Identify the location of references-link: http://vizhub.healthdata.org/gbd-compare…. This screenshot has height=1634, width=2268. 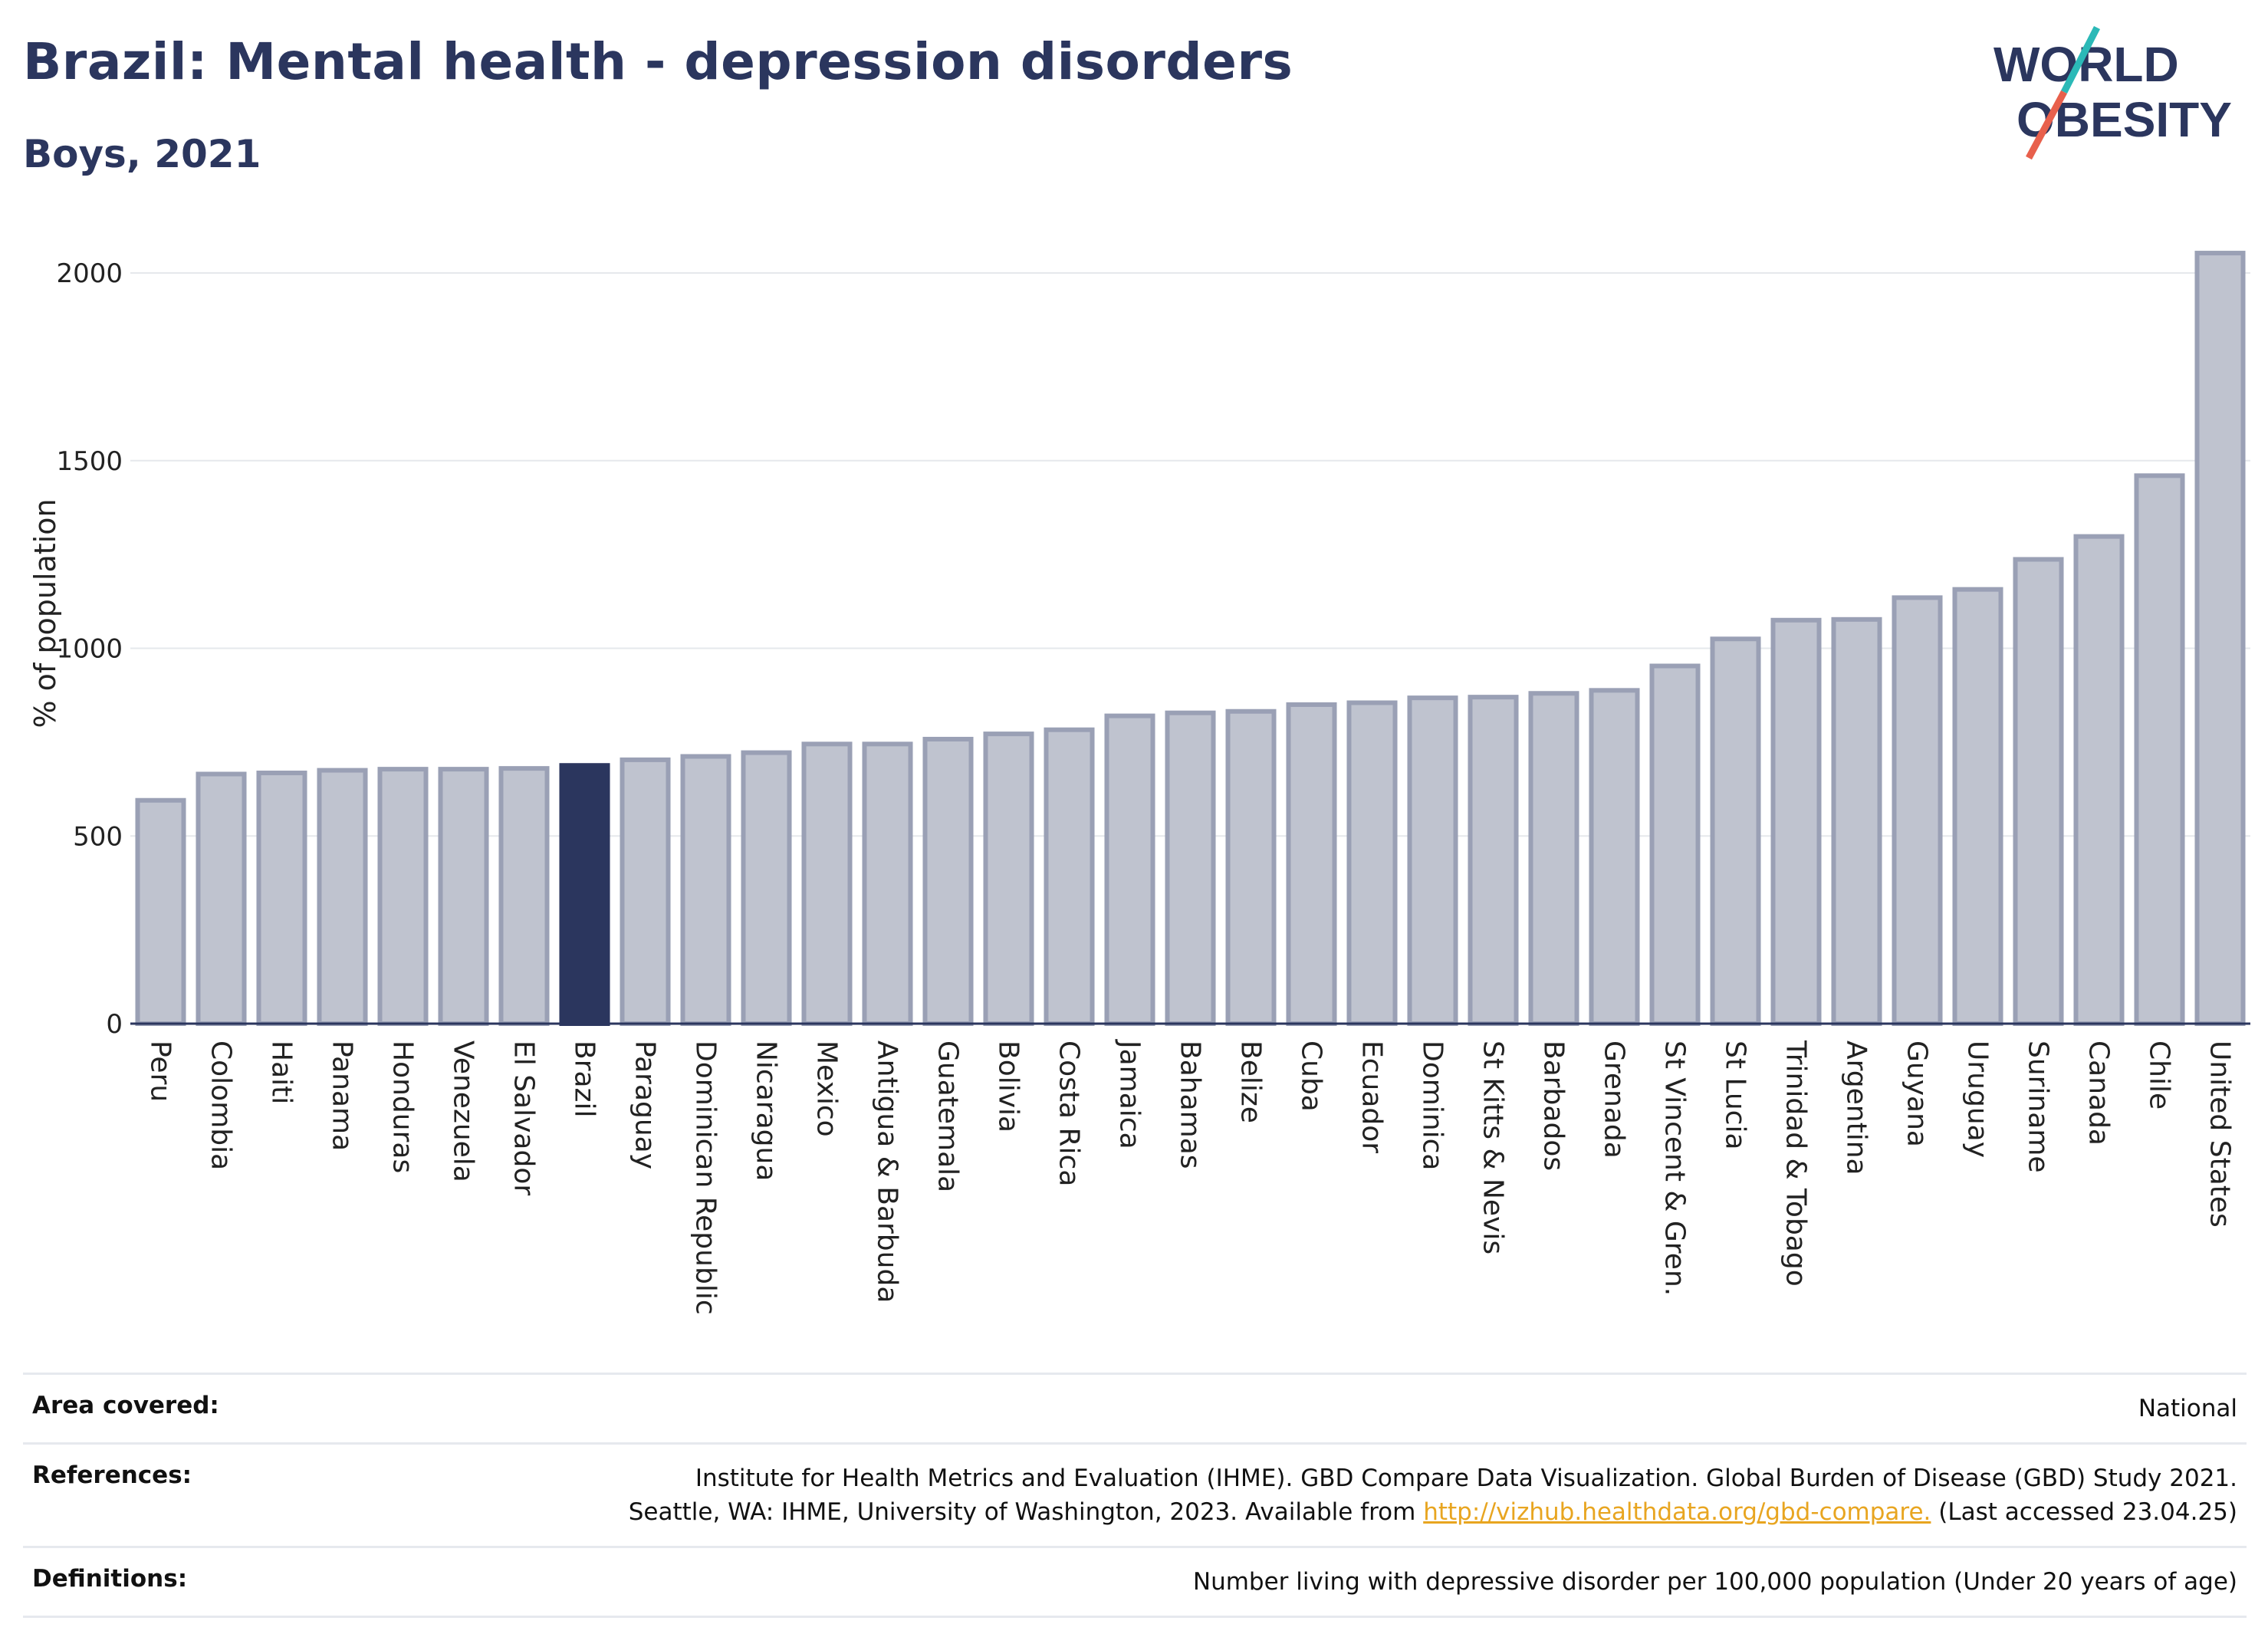
(1677, 1512).